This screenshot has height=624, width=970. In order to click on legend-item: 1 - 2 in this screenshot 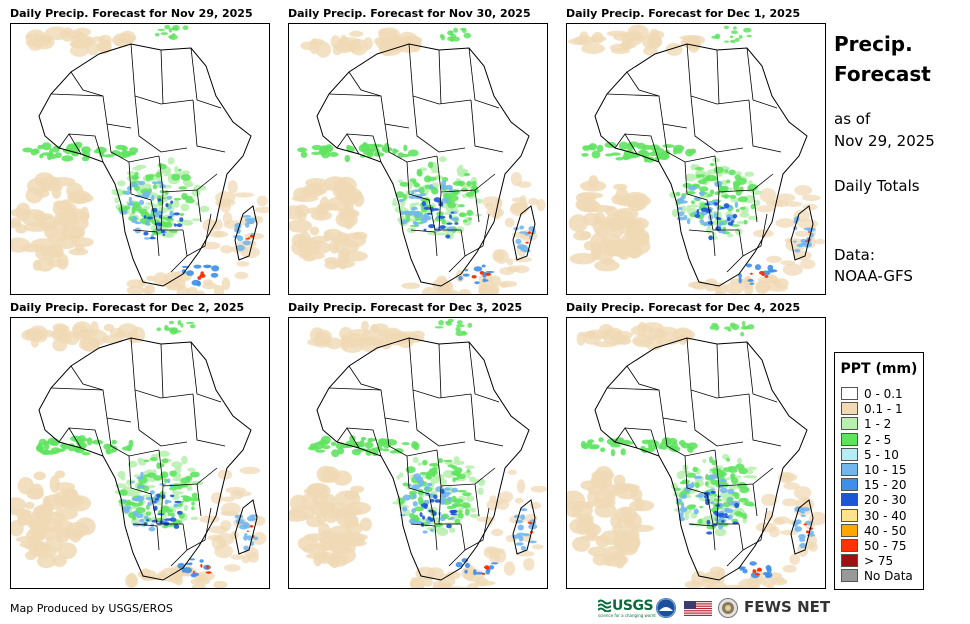, I will do `click(866, 424)`.